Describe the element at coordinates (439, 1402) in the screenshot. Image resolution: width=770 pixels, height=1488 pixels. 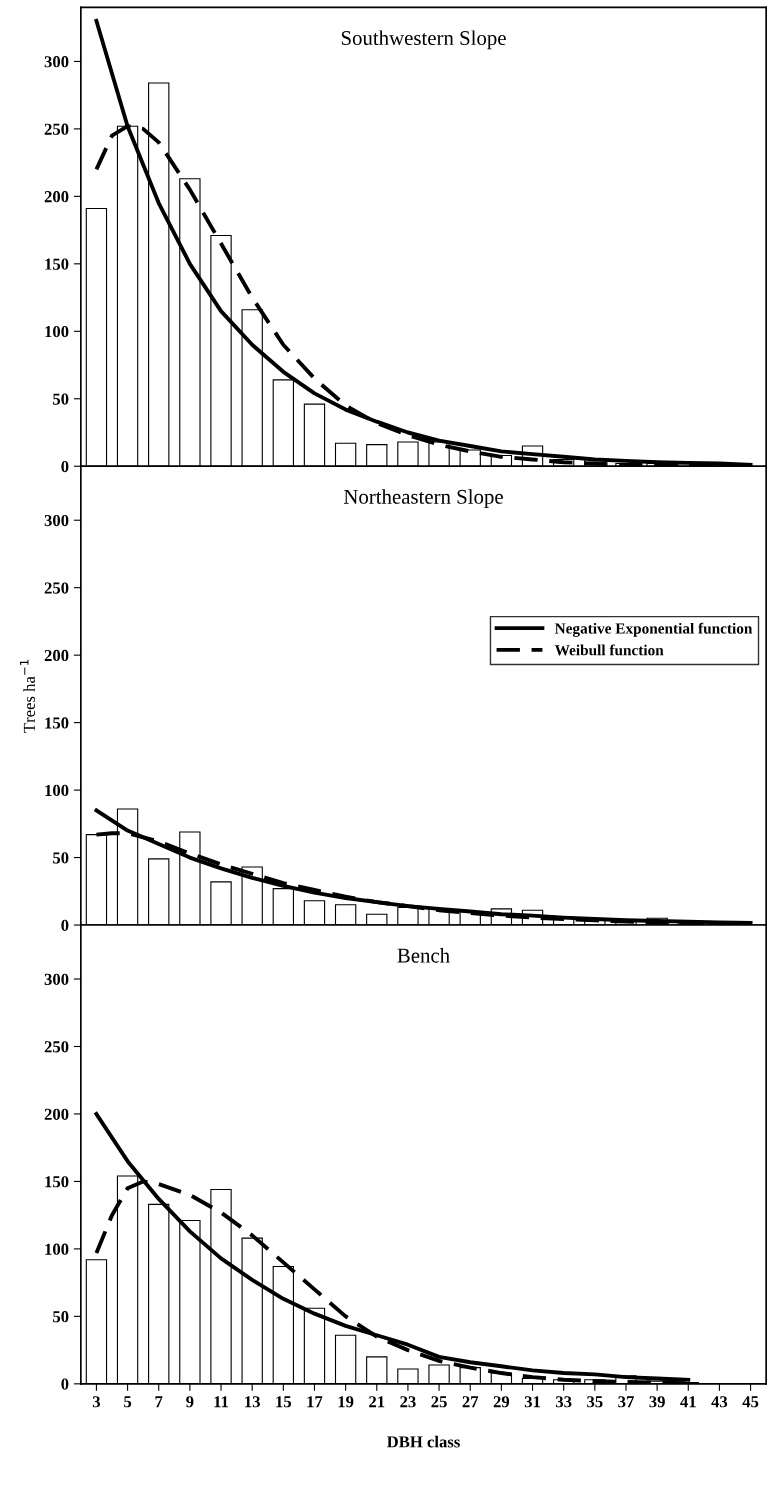
I see `x-tick-label: 25` at that location.